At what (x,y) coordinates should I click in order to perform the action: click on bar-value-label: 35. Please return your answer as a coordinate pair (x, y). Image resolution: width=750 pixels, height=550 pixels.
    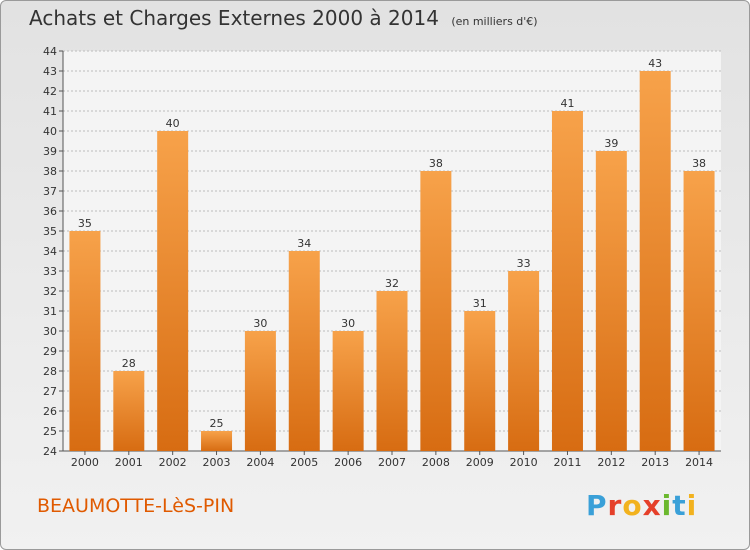
    Looking at the image, I should click on (85, 223).